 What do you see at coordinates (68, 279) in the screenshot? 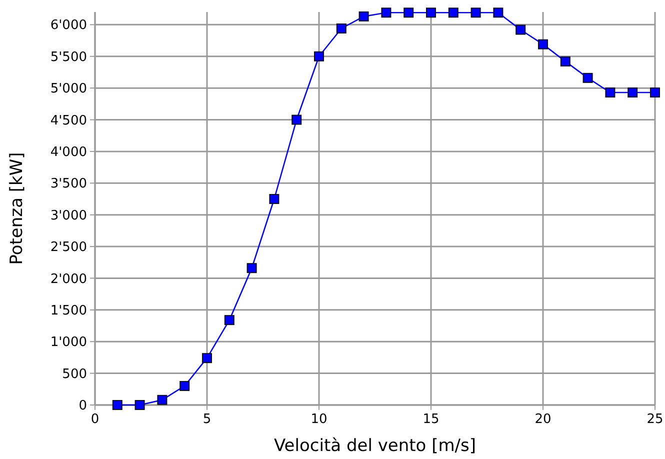
I see `y-tick-label: 2'000` at bounding box center [68, 279].